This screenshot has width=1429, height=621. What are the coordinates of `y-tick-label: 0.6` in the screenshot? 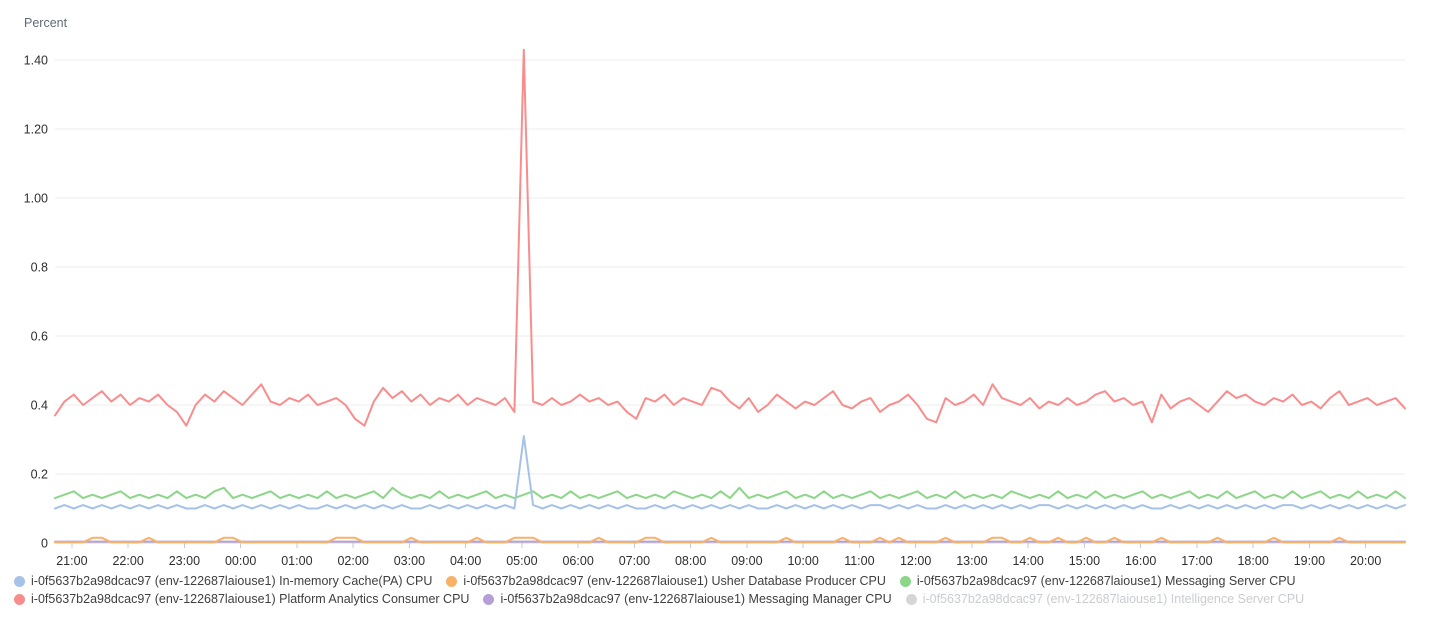 It's located at (39, 337).